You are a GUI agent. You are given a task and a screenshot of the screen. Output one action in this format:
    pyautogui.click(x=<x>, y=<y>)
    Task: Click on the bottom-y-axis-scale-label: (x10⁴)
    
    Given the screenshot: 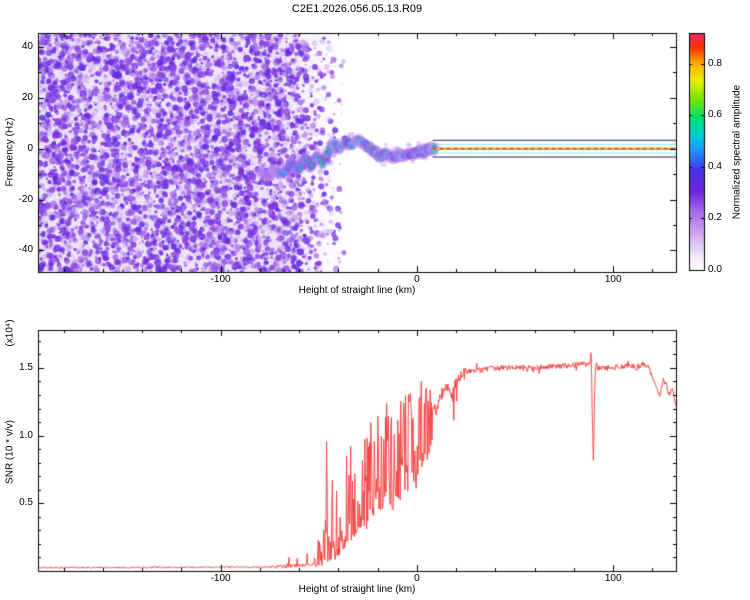 What is the action you would take?
    pyautogui.click(x=10, y=333)
    